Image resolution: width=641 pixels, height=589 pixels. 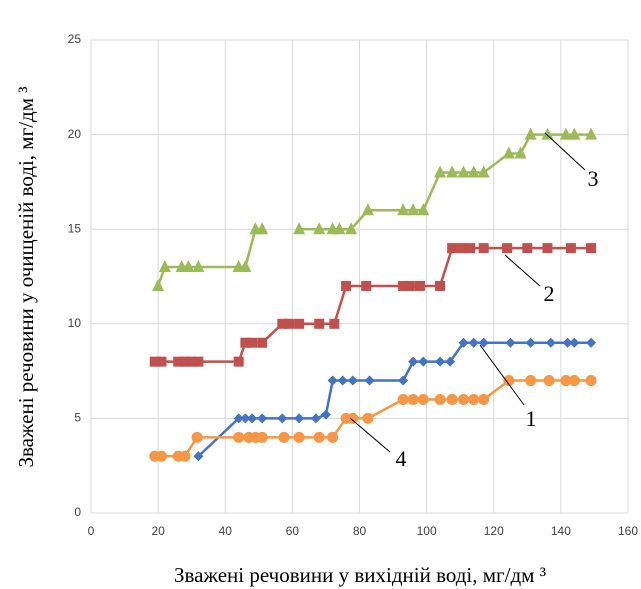 What do you see at coordinates (360, 531) in the screenshot?
I see `x-tick-label: 80` at bounding box center [360, 531].